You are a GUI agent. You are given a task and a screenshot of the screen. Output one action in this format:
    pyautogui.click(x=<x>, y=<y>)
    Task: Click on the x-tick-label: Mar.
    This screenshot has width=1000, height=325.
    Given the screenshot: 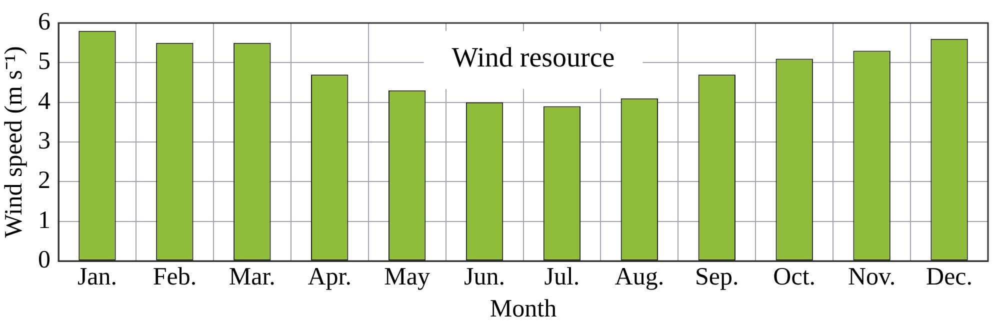 What is the action you would take?
    pyautogui.click(x=252, y=277)
    